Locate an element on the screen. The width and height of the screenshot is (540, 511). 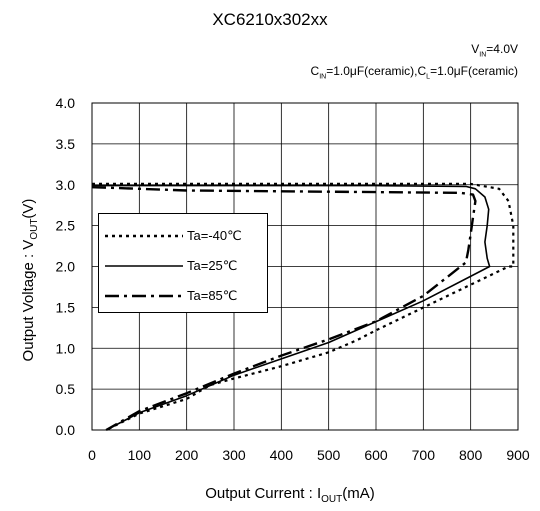
y-tick-label: 0.0 is located at coordinates (66, 430).